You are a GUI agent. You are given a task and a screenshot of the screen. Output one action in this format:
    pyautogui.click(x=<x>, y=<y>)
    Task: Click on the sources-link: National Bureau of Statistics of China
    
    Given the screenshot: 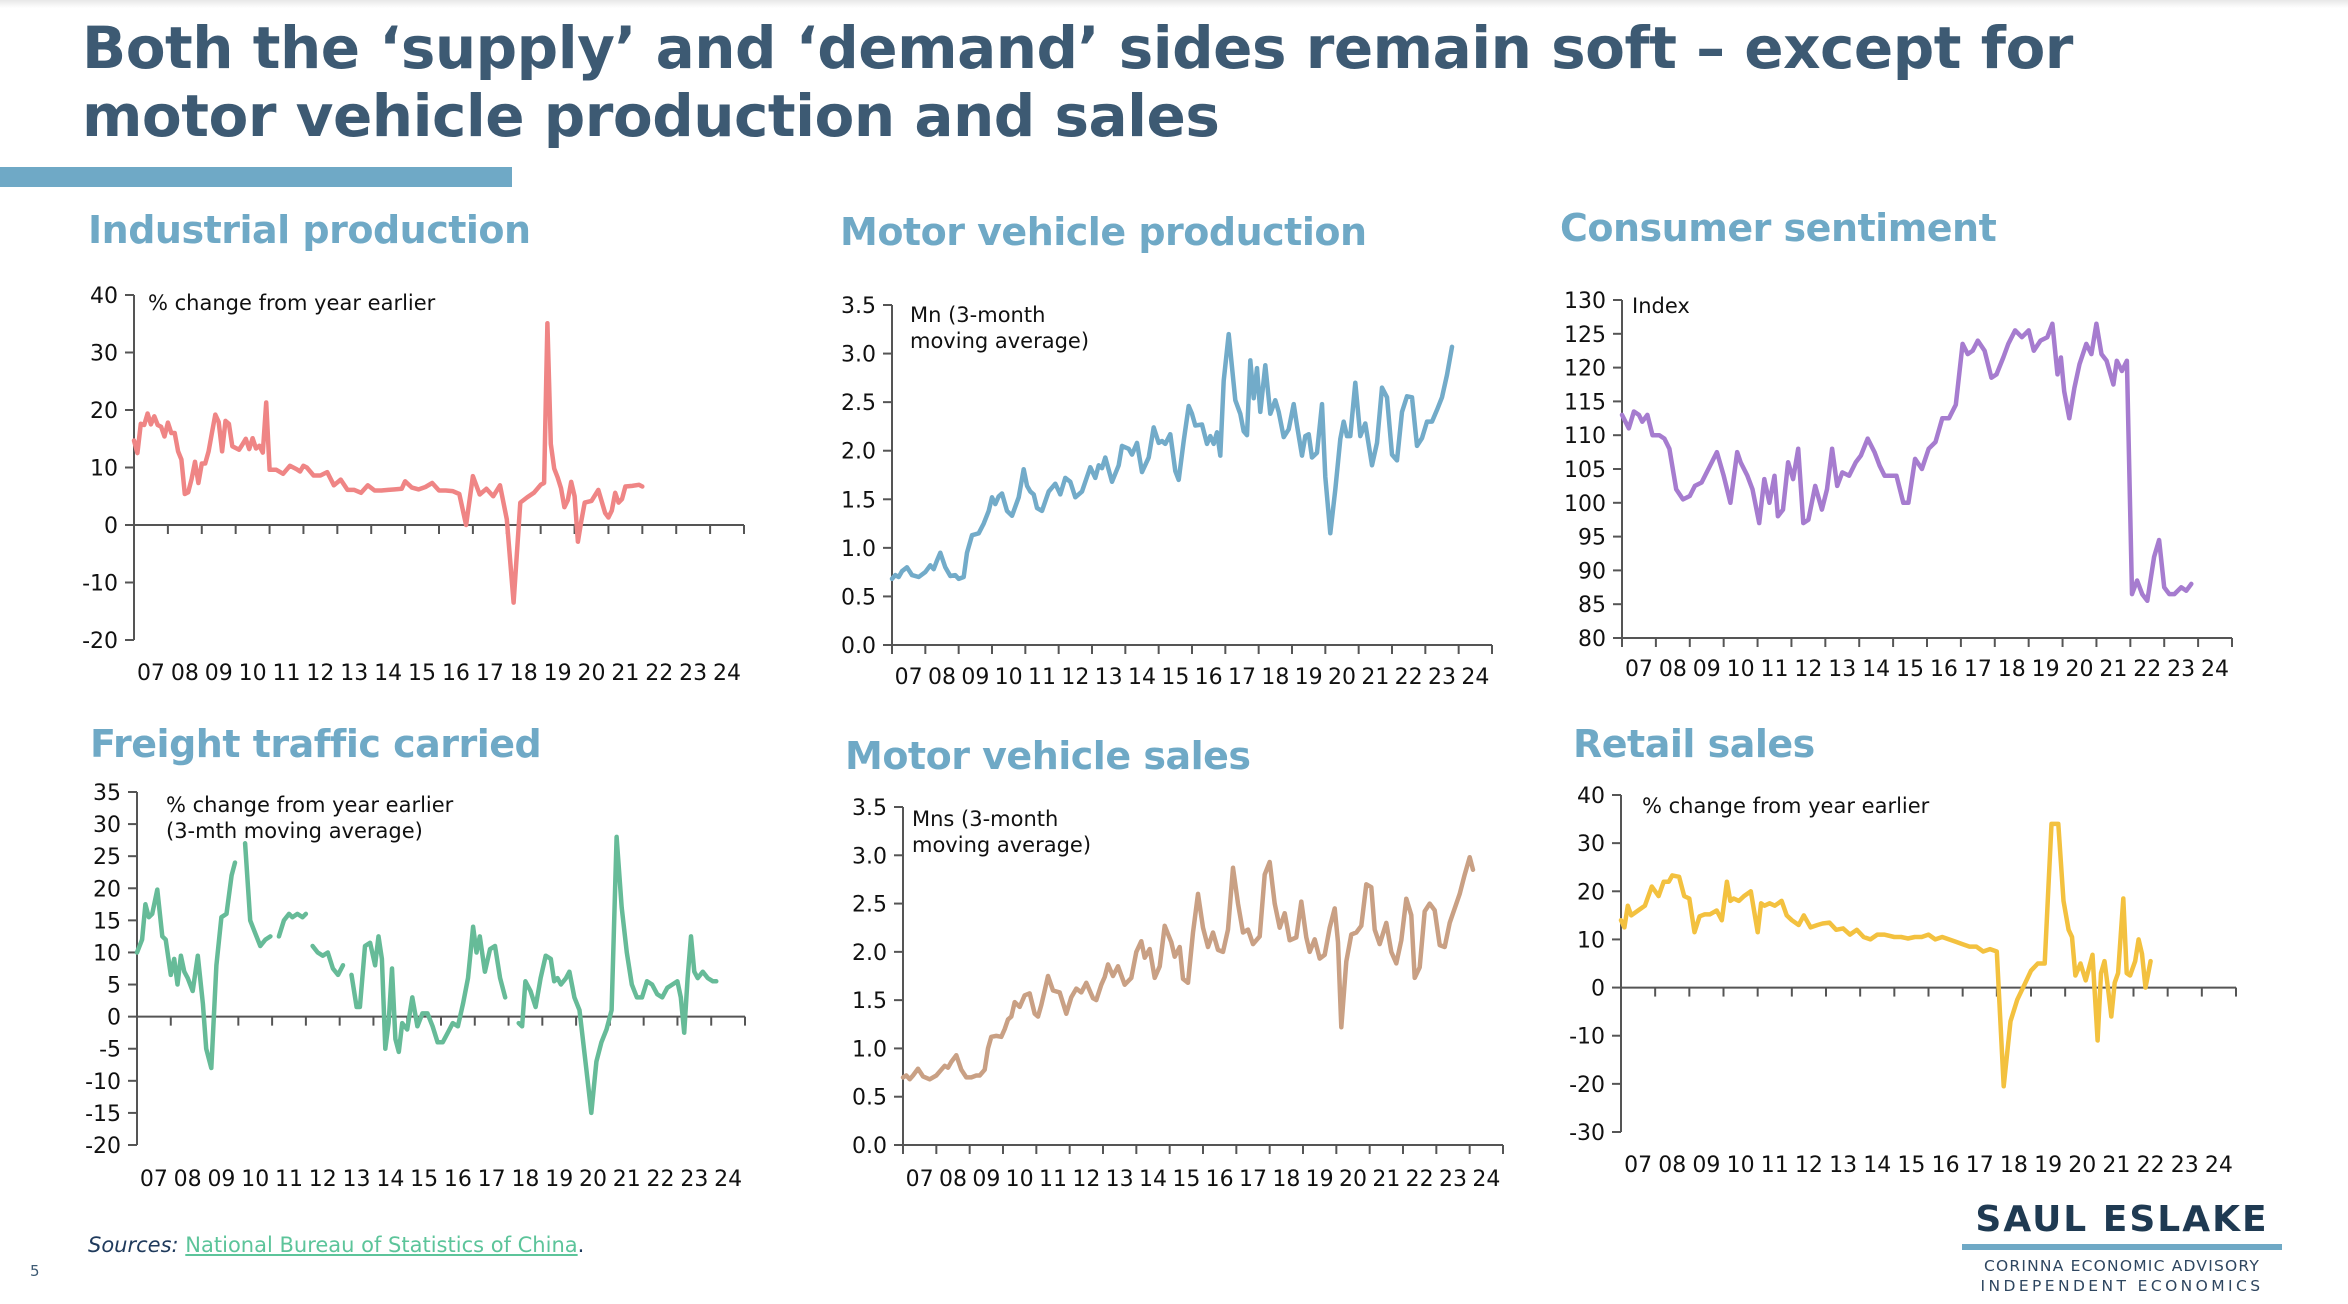 What is the action you would take?
    pyautogui.click(x=381, y=1245)
    